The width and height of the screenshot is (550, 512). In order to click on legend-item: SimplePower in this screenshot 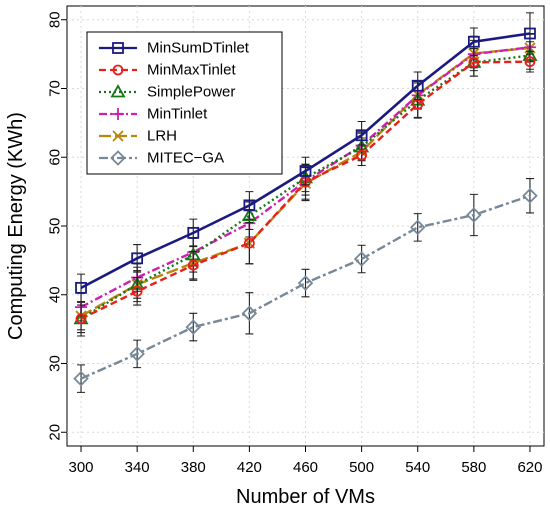, I will do `click(167, 92)`.